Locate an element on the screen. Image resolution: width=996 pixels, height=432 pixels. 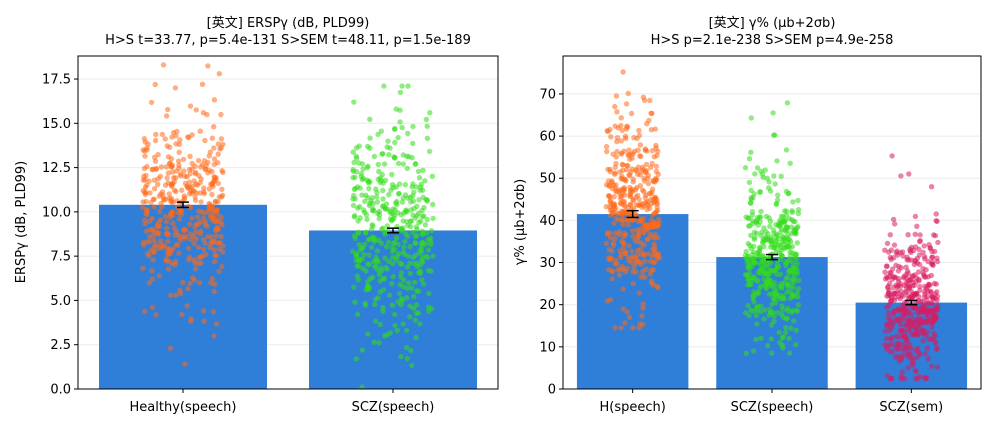
y-tick-label: 70 is located at coordinates (547, 94).